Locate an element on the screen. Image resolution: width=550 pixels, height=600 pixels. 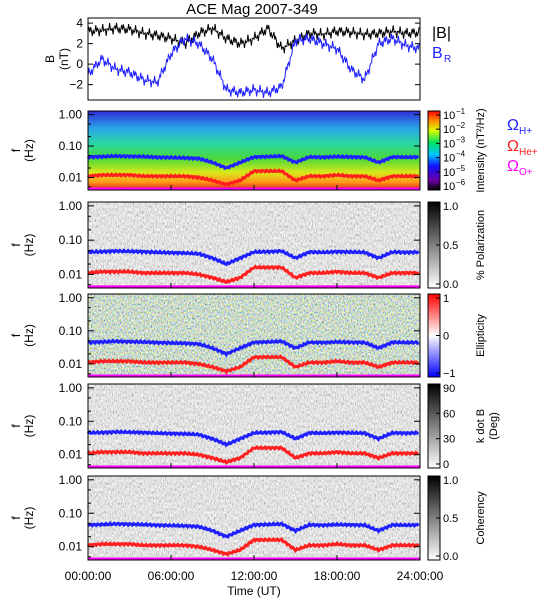
colorbar-tick-label: 0.0 is located at coordinates (450, 557).